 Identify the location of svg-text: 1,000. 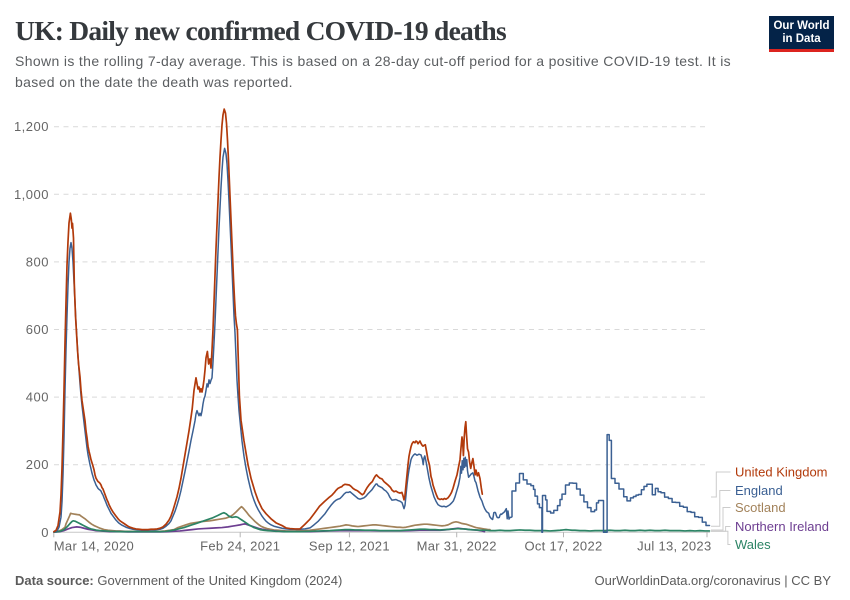
(31, 194).